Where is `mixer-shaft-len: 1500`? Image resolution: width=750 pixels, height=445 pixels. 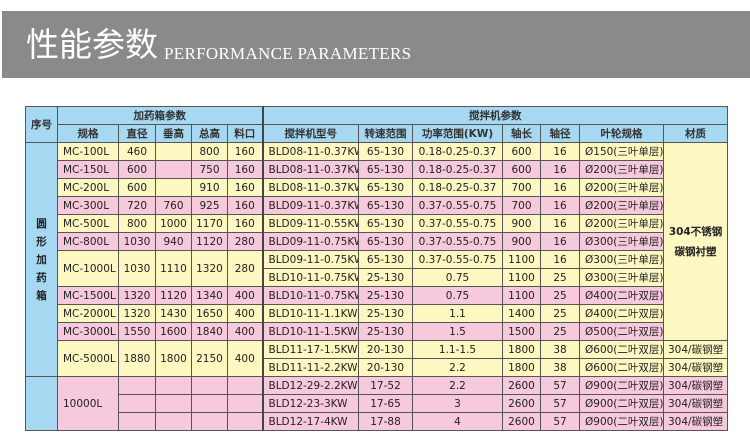
mixer-shaft-len: 1500 is located at coordinates (521, 331).